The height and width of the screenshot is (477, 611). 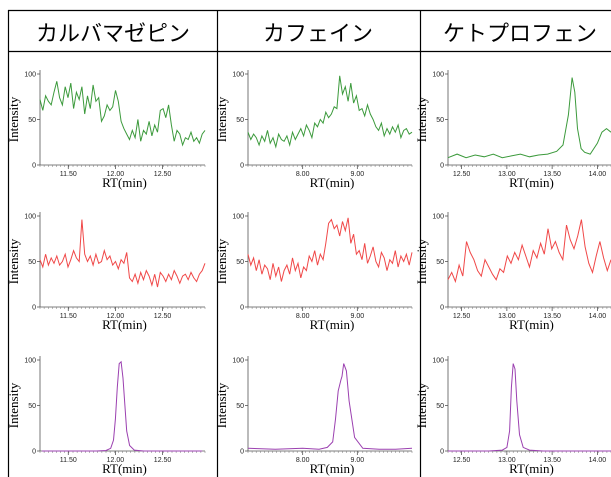 What do you see at coordinates (113, 34) in the screenshot?
I see `column-header-carbamazepine: カルバマゼピン` at bounding box center [113, 34].